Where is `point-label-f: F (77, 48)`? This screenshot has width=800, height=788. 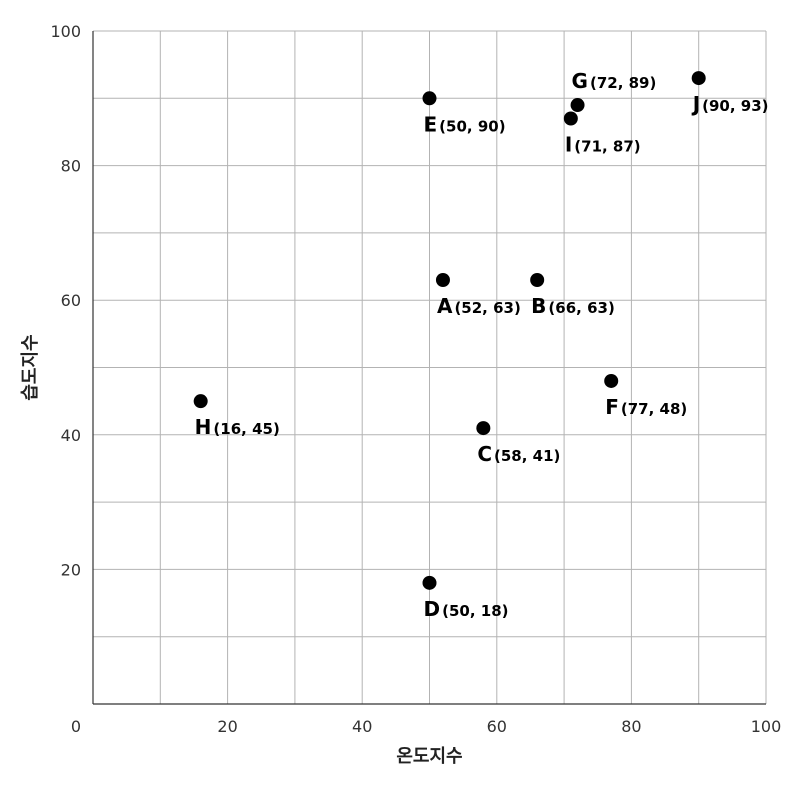 point-label-f: F (77, 48) is located at coordinates (646, 407).